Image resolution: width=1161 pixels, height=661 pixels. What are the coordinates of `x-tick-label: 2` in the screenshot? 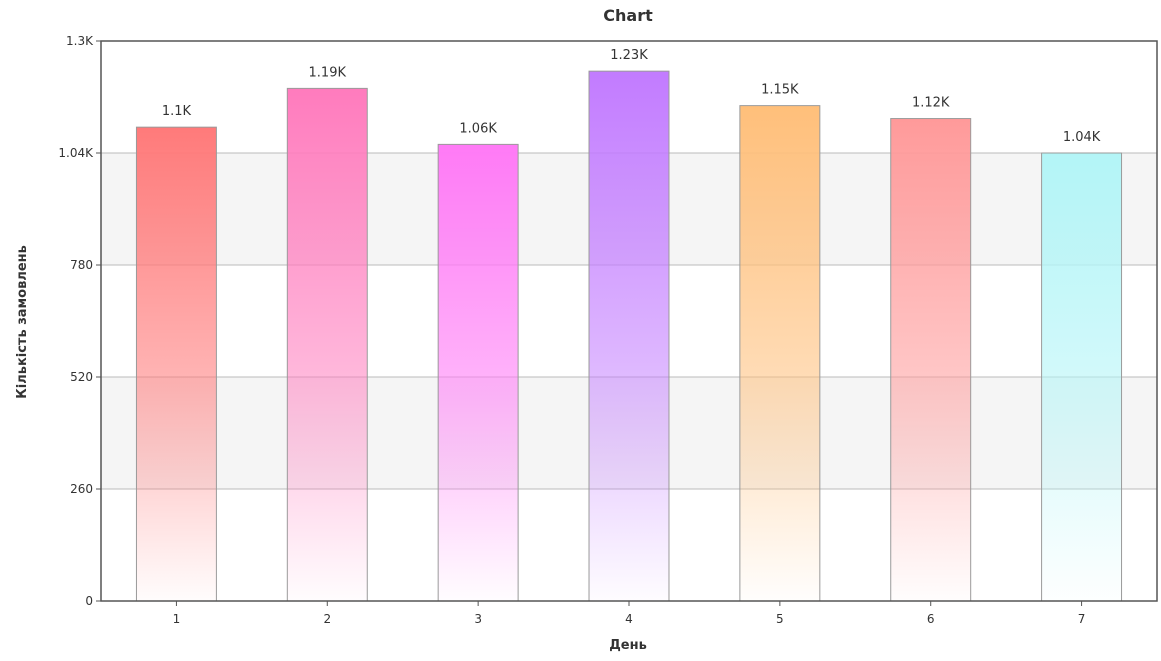 It's located at (327, 619).